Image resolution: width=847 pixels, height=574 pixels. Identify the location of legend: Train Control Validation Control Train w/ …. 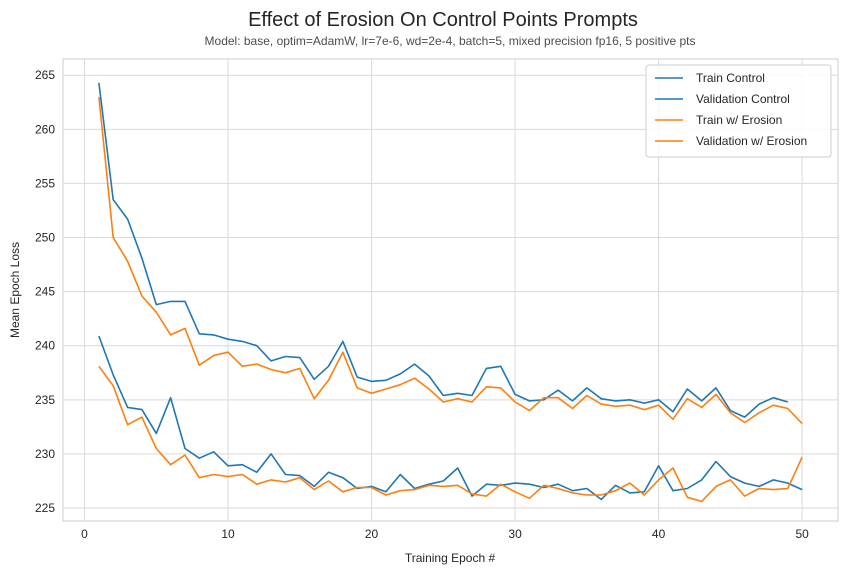
(738, 111).